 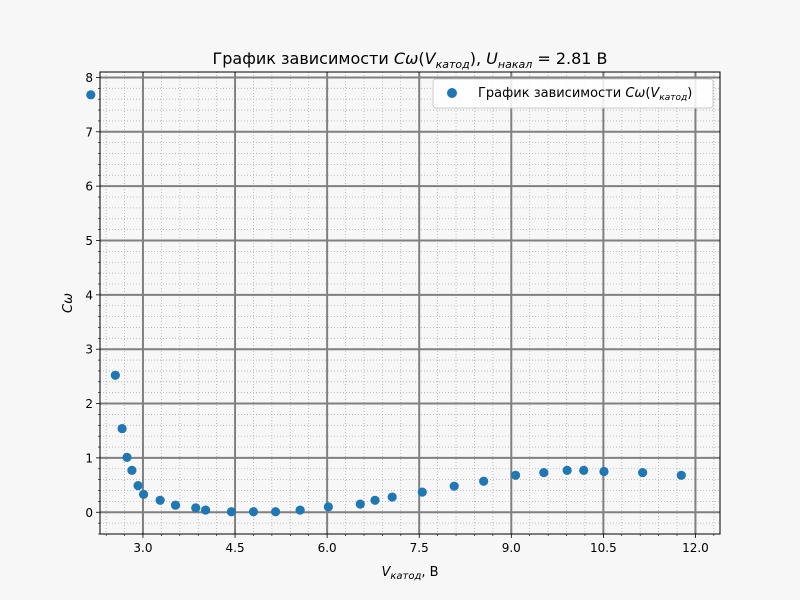 What do you see at coordinates (452, 93) in the screenshot?
I see `legend-marker` at bounding box center [452, 93].